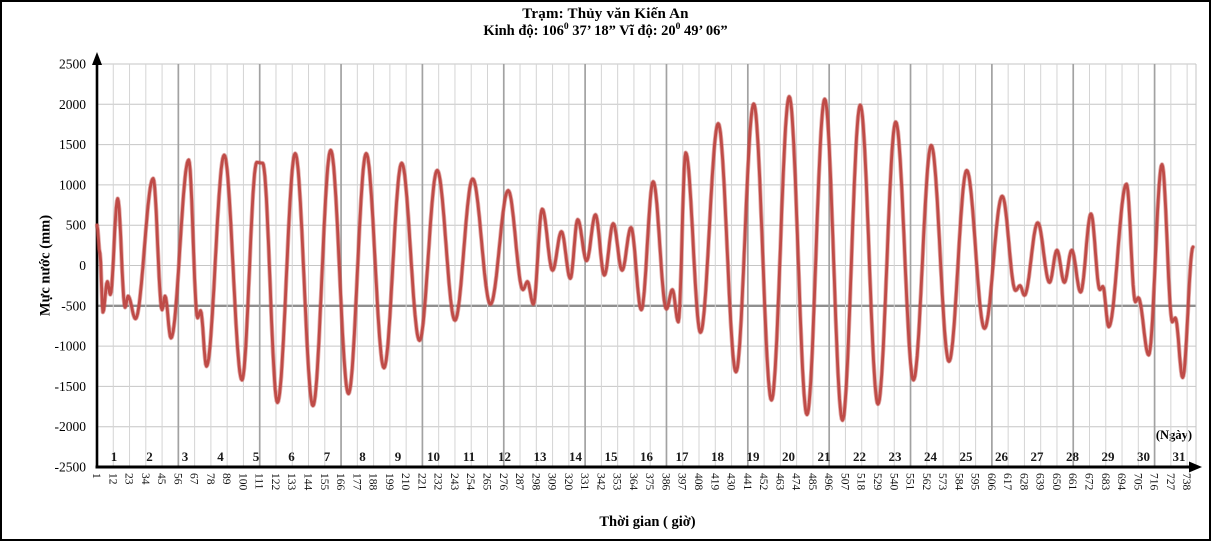 The image size is (1211, 541). Describe the element at coordinates (796, 482) in the screenshot. I see `hour-tick-label: 474` at that location.